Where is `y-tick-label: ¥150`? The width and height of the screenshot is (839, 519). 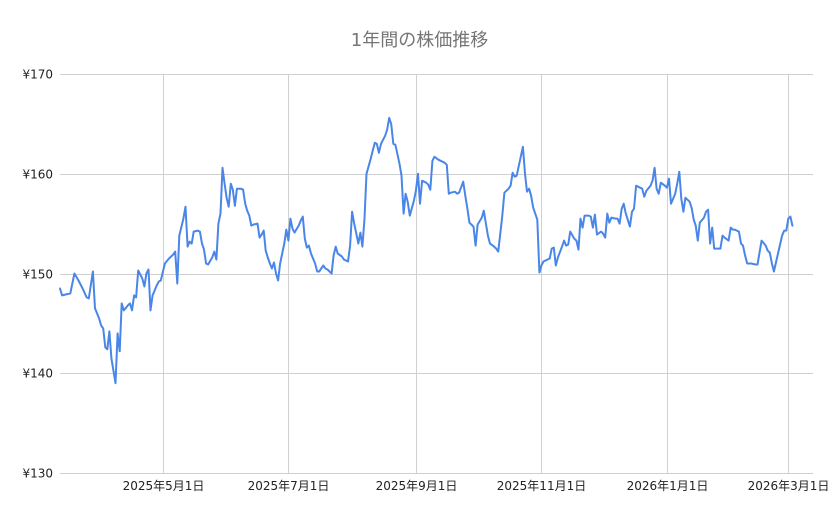
y-tick-label: ¥150 is located at coordinates (37, 275).